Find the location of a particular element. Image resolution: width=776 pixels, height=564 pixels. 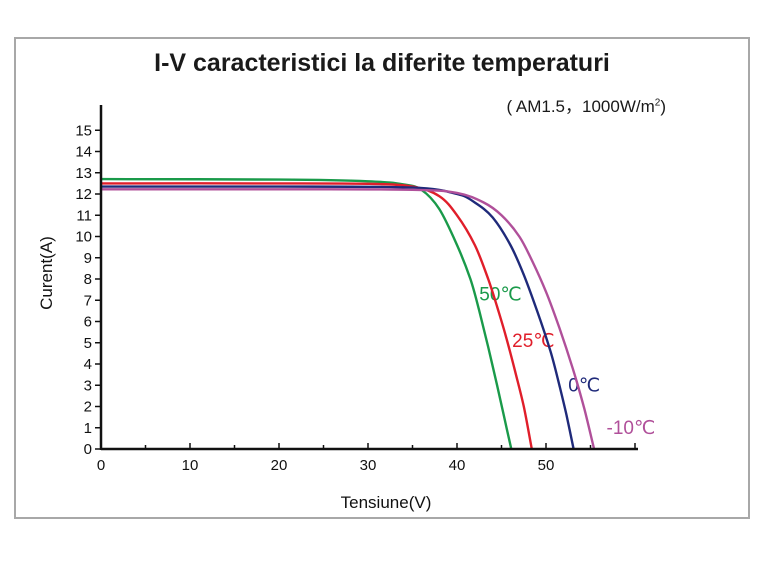

y-tick-label: 1 is located at coordinates (88, 428).